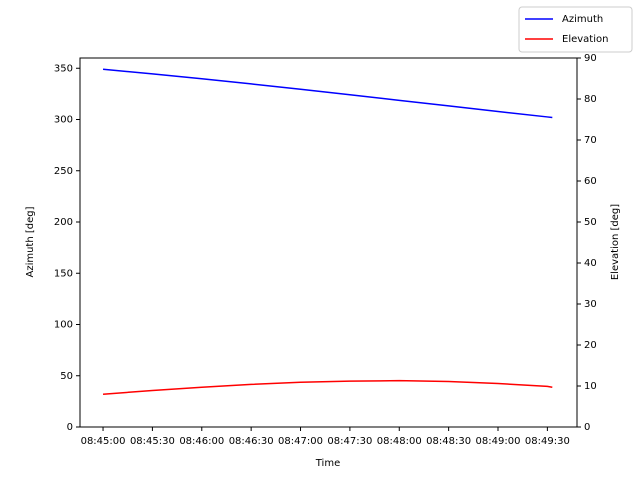 The image size is (640, 480). What do you see at coordinates (103, 441) in the screenshot?
I see `x-tick-label: 08:45:00` at bounding box center [103, 441].